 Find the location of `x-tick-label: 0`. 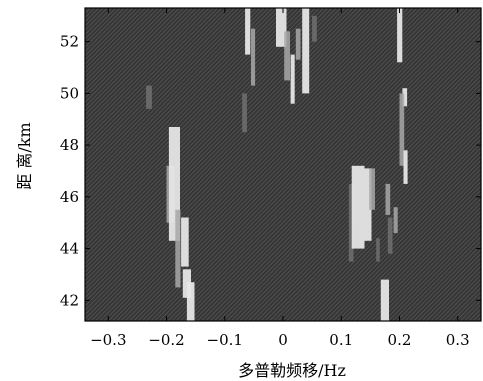

x-tick-label: 0 is located at coordinates (283, 340).